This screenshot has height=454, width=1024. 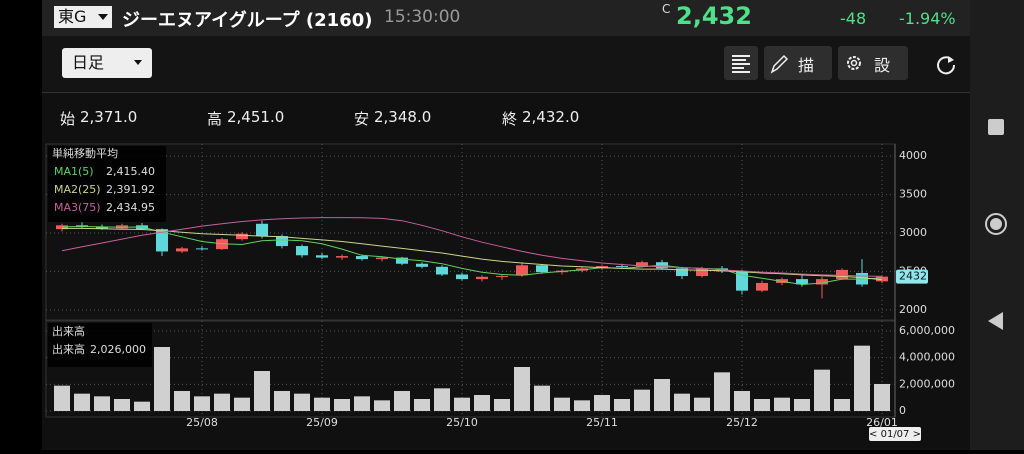 What do you see at coordinates (913, 276) in the screenshot?
I see `price-tag: 2432` at bounding box center [913, 276].